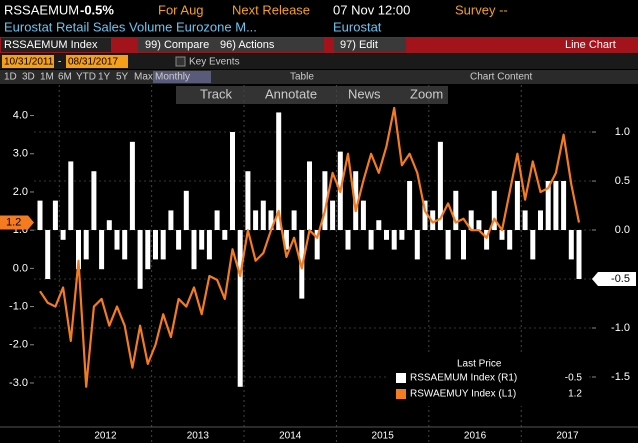  I want to click on security-box, so click(56, 45).